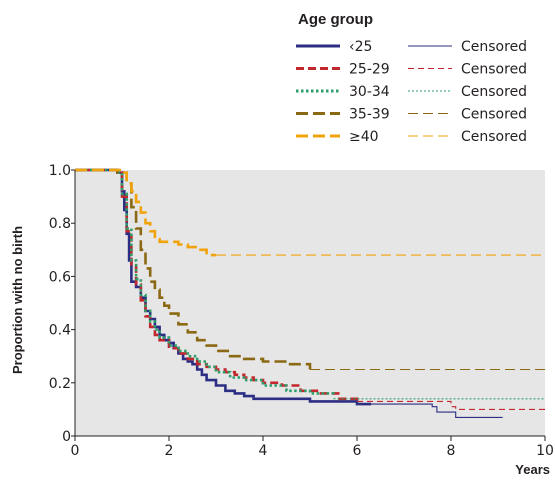 This screenshot has height=489, width=555. Describe the element at coordinates (451, 451) in the screenshot. I see `x-tick-label: 8` at that location.